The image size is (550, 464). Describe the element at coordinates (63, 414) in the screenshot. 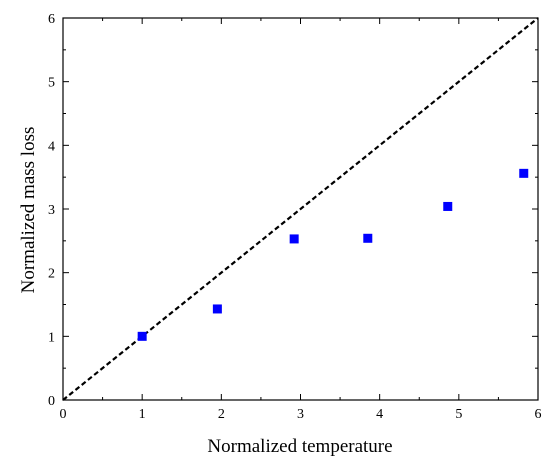

I see `x-tick-label: 0` at that location.